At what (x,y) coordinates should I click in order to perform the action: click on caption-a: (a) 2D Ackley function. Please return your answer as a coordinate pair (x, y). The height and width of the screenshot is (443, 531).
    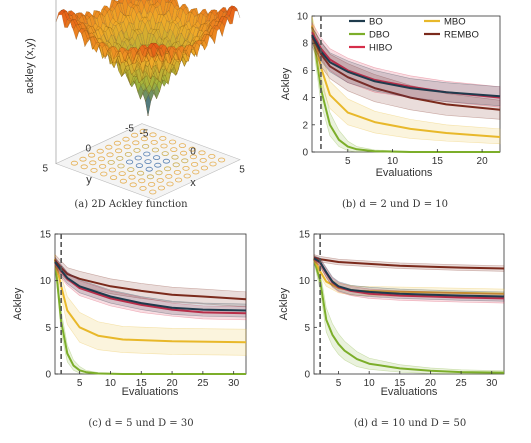
    Looking at the image, I should click on (131, 204).